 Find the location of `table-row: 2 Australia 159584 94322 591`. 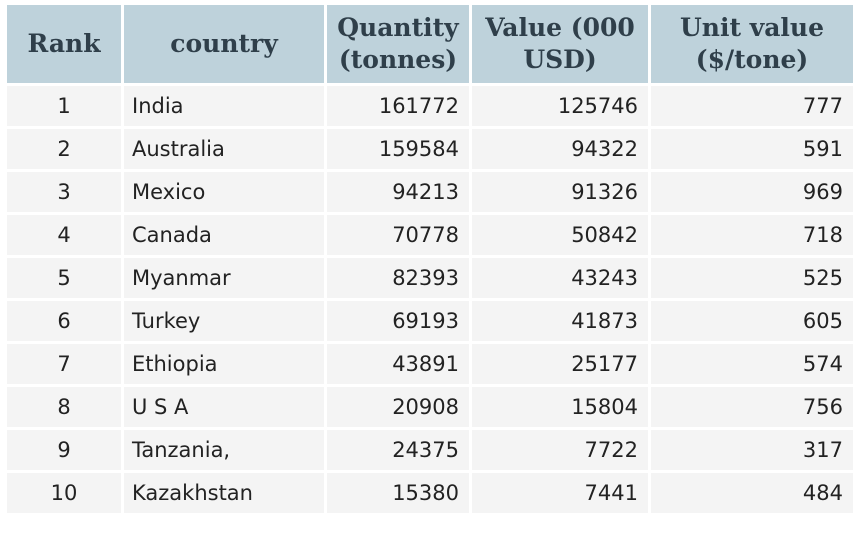

table-row: 2 Australia 159584 94322 591 is located at coordinates (430, 149).